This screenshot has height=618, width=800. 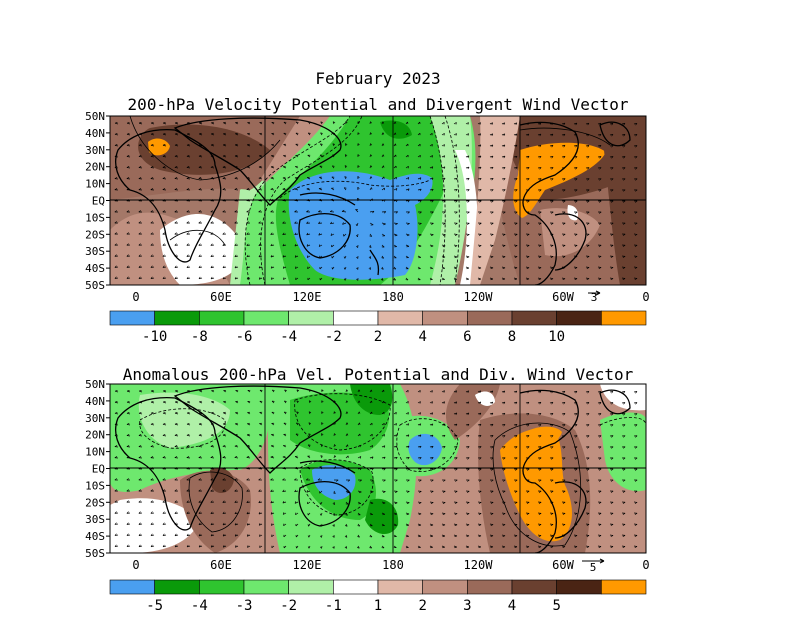 I want to click on panel2-reference-vector-label: 5, so click(x=593, y=567).